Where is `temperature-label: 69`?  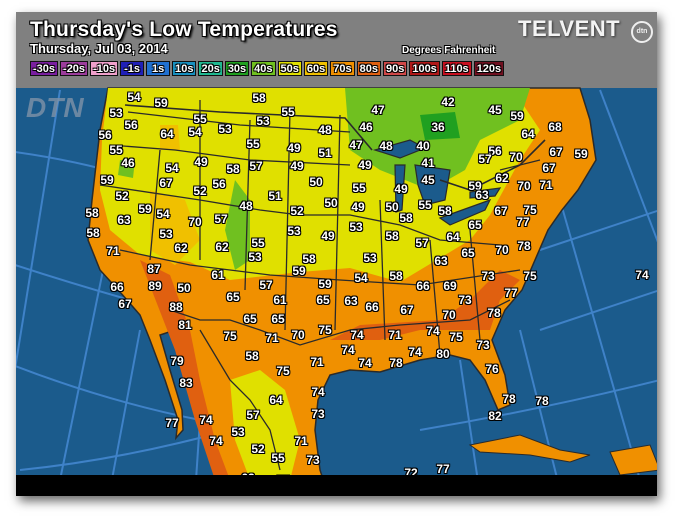 temperature-label: 69 is located at coordinates (450, 286).